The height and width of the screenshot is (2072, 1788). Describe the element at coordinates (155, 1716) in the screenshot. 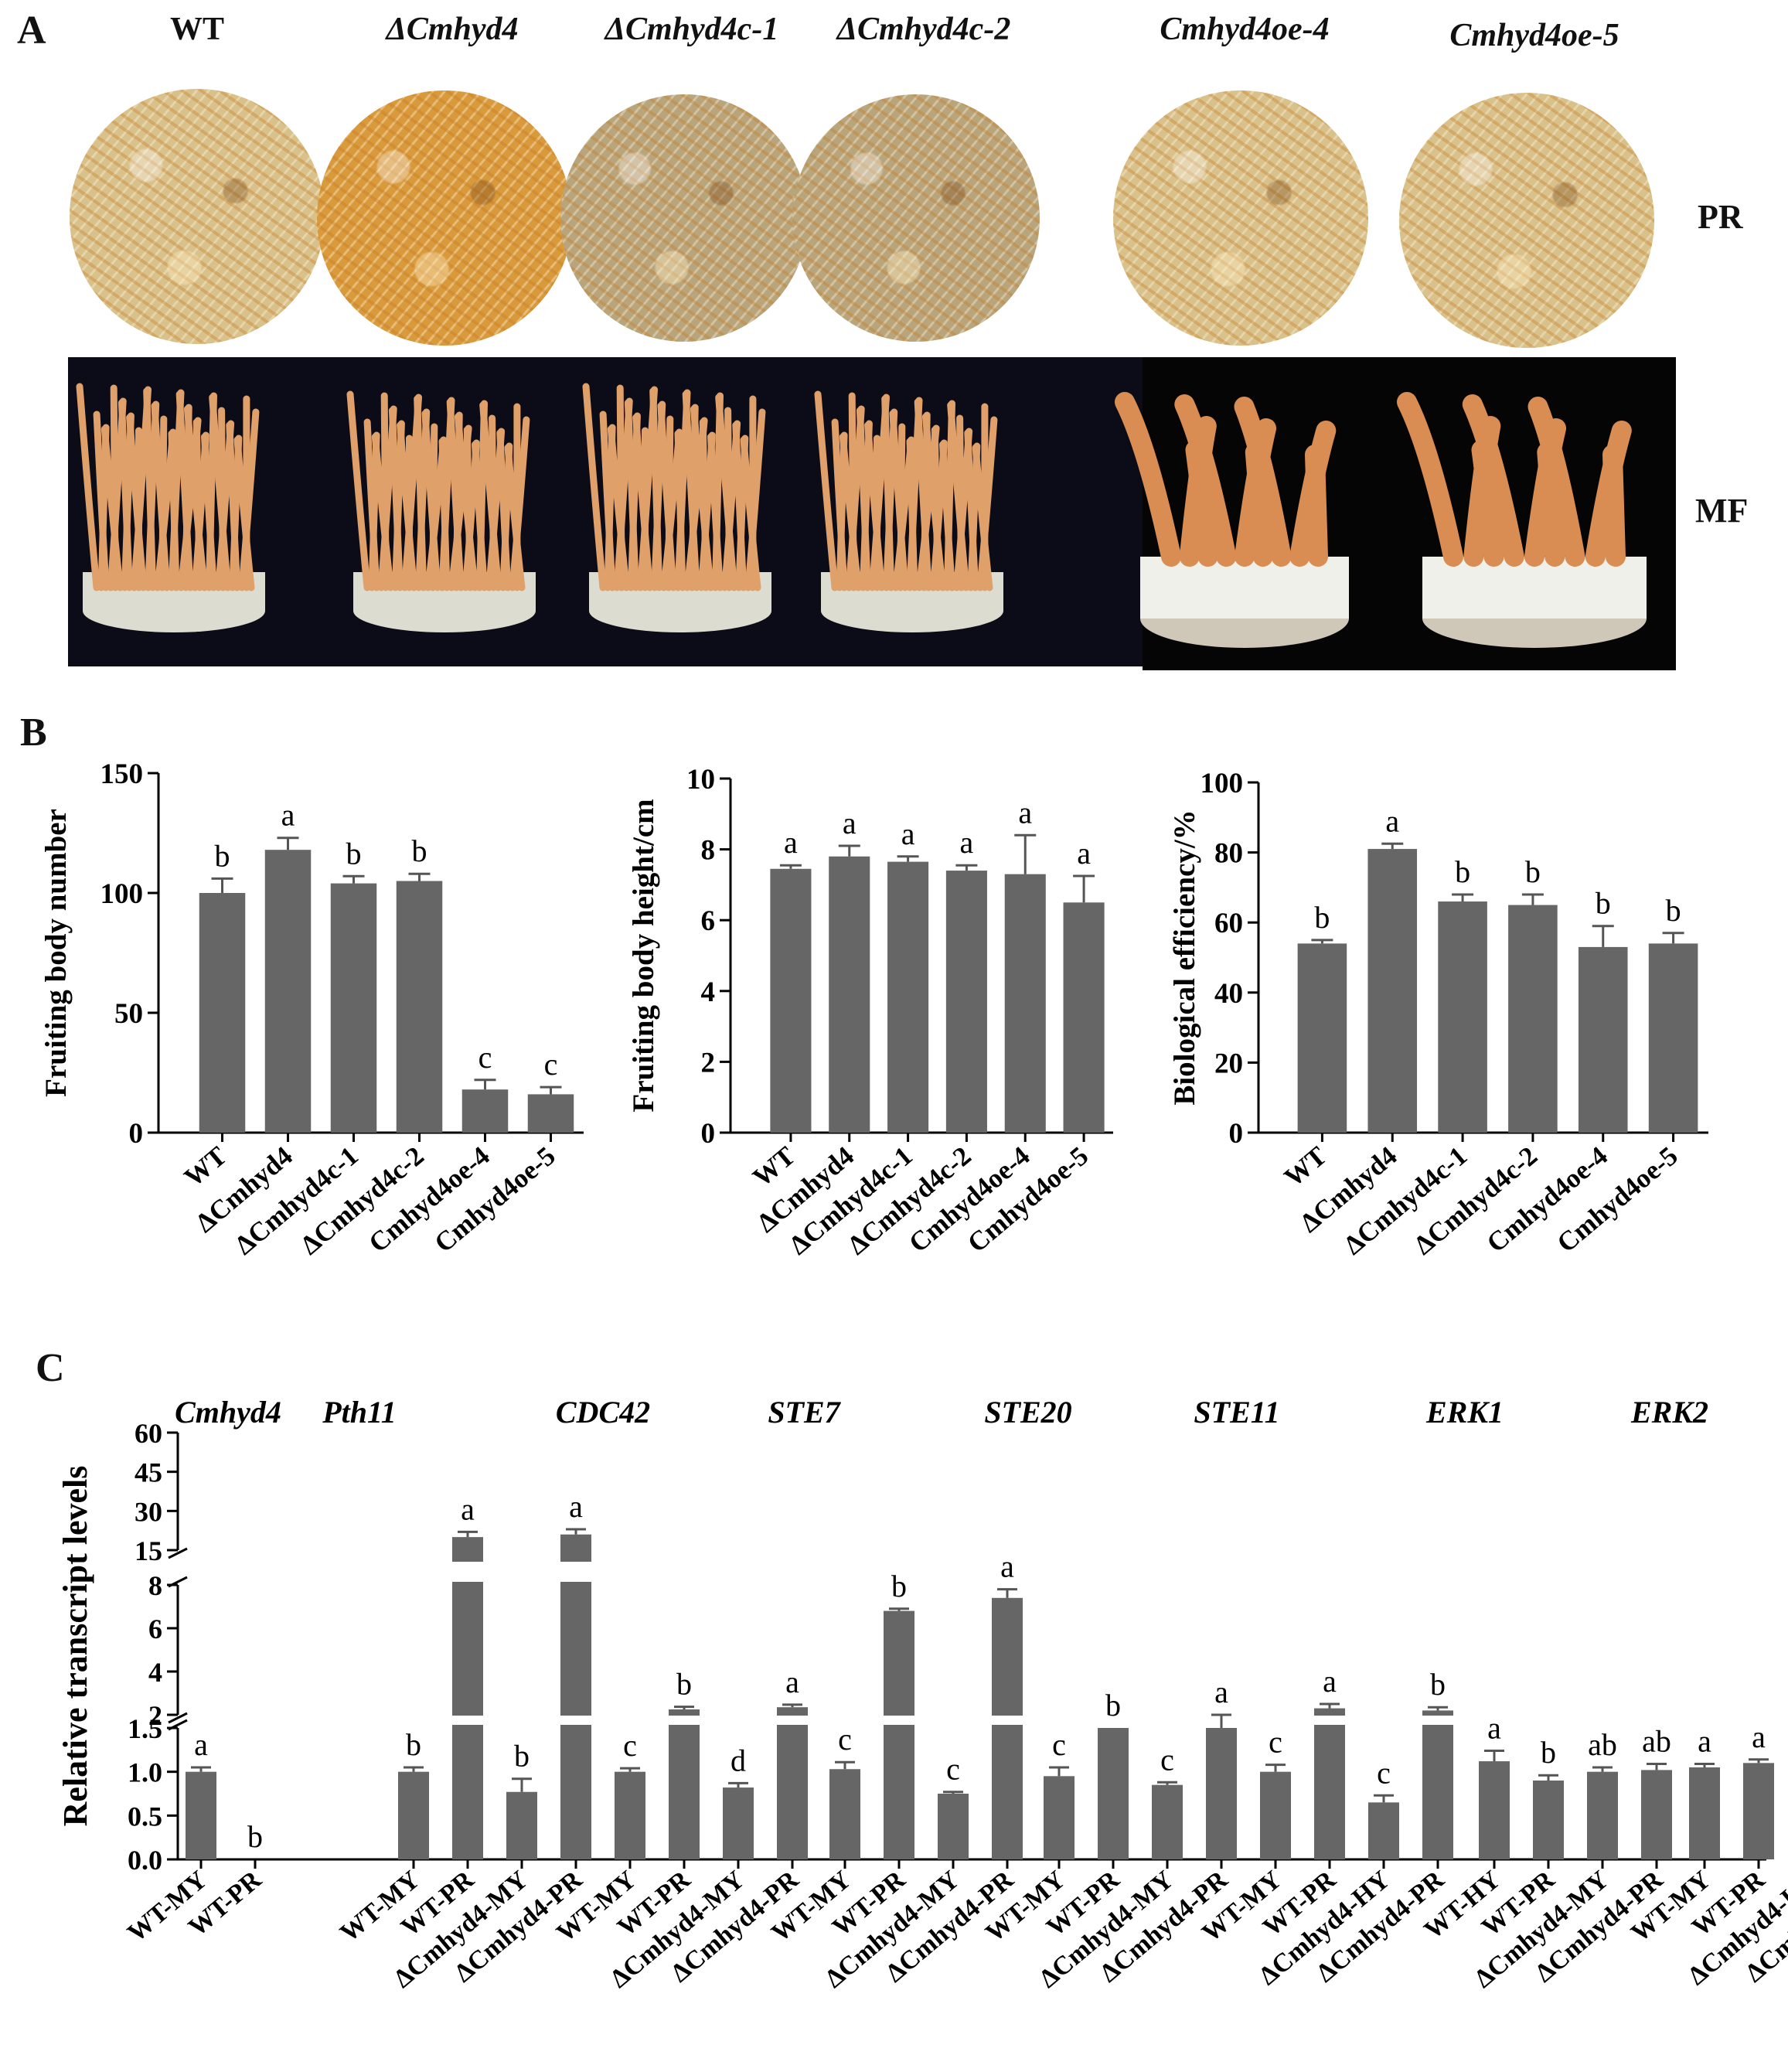

I see `y-tick-label: 2` at that location.